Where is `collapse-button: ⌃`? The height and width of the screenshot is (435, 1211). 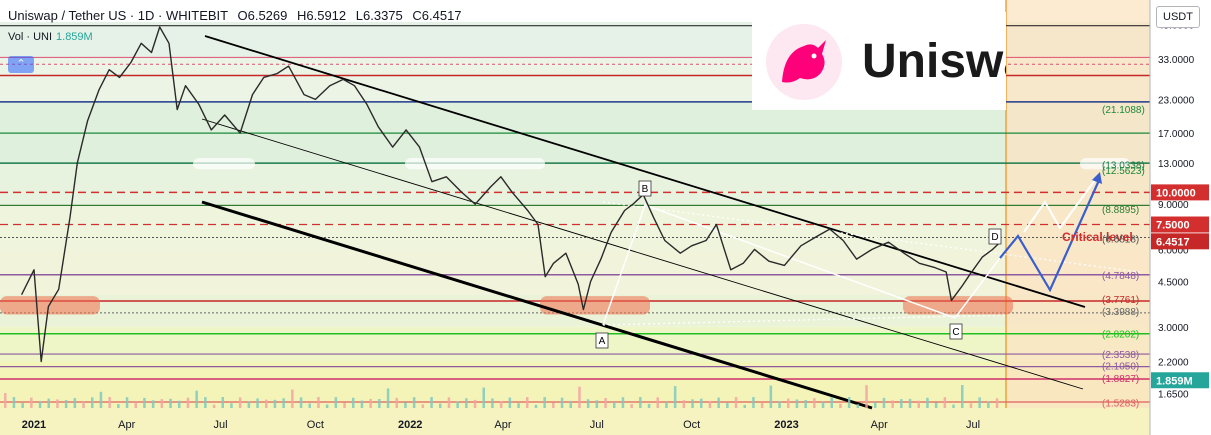 collapse-button: ⌃ is located at coordinates (21, 64).